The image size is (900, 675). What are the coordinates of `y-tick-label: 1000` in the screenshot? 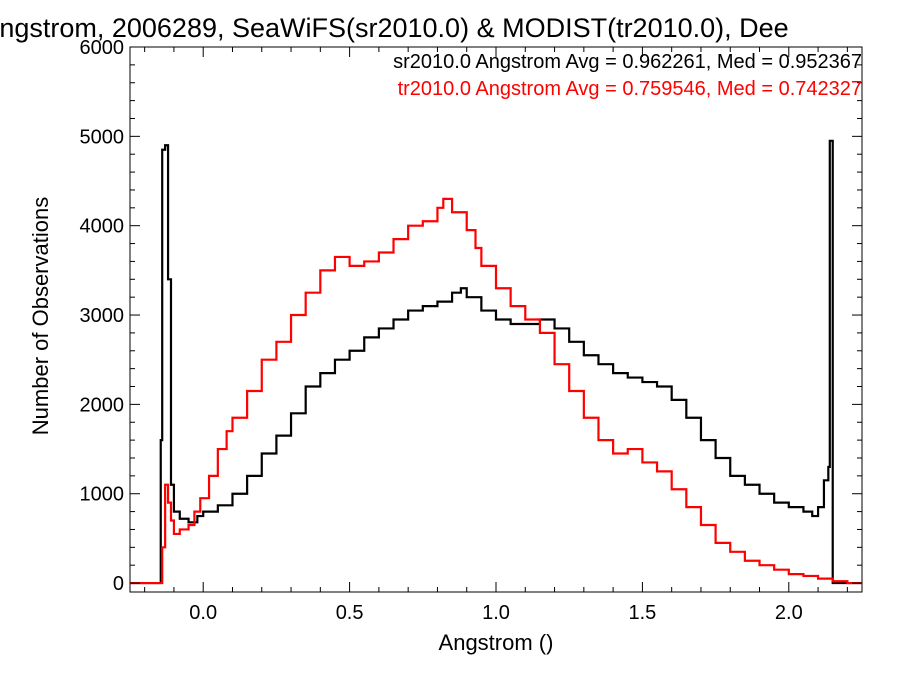 It's located at (102, 495).